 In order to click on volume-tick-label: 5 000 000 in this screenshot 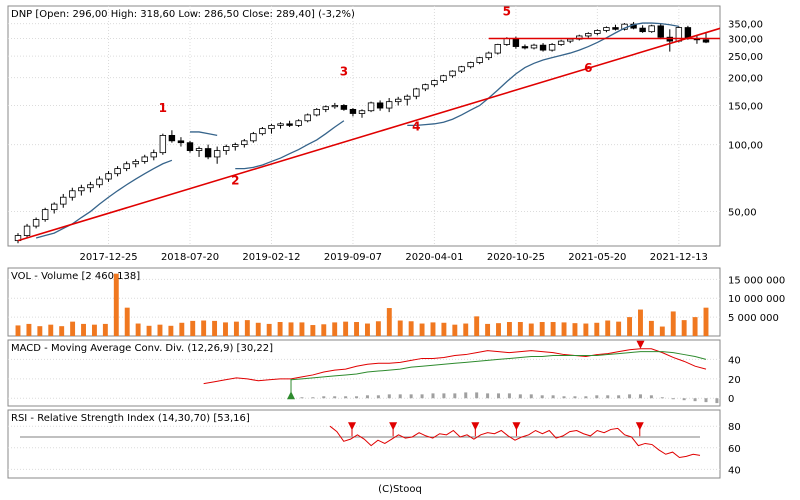, I will do `click(753, 318)`.